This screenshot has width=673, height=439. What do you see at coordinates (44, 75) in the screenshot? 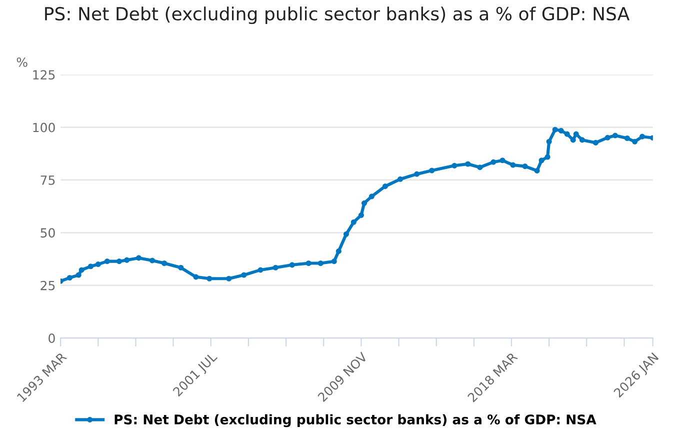
I see `y-tick-label: 125` at bounding box center [44, 75].